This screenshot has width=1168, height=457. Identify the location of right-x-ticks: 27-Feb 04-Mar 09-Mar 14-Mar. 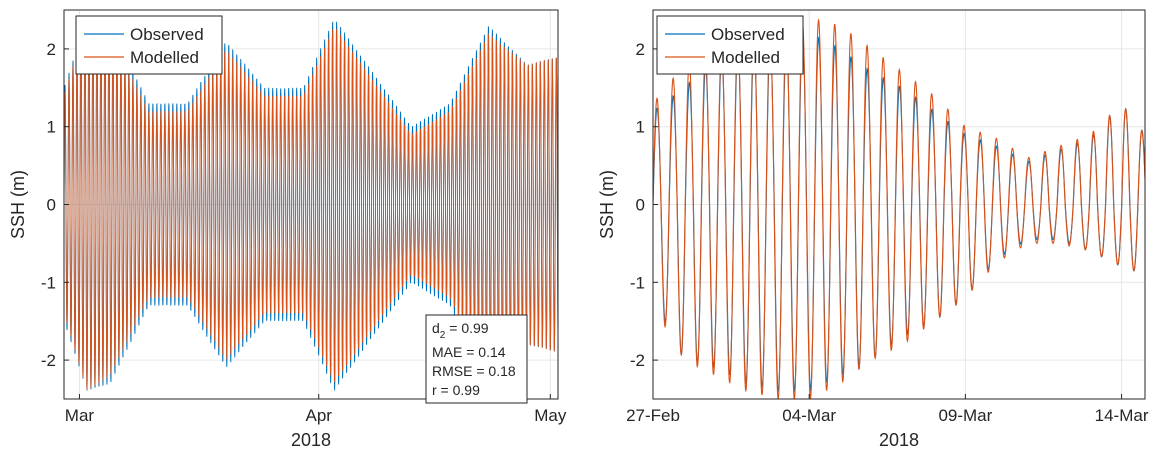
(887, 409).